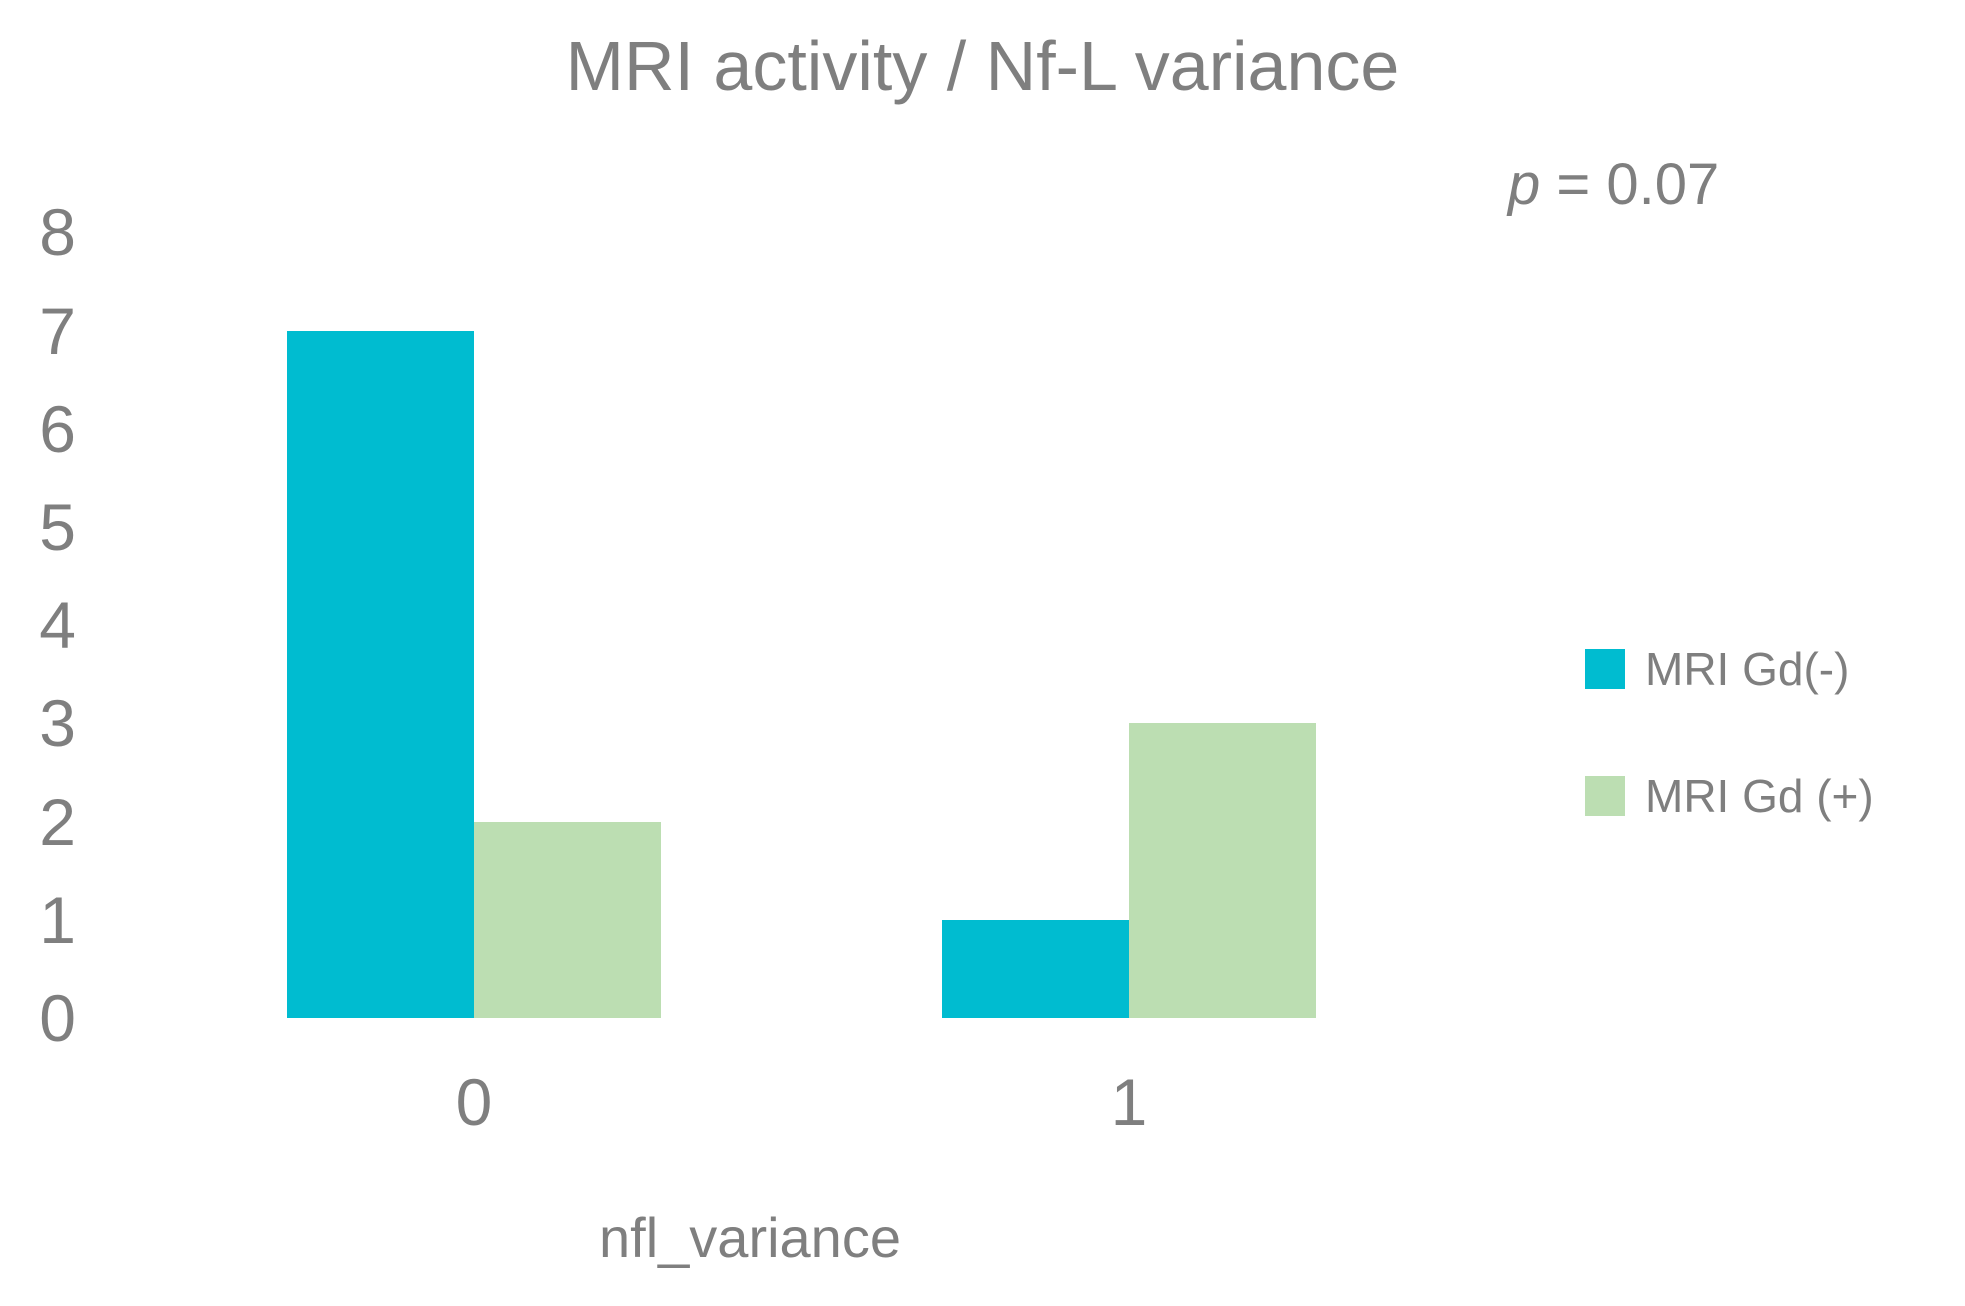 The width and height of the screenshot is (1965, 1306). I want to click on p-value-annotation: p = 0.07, so click(1613, 185).